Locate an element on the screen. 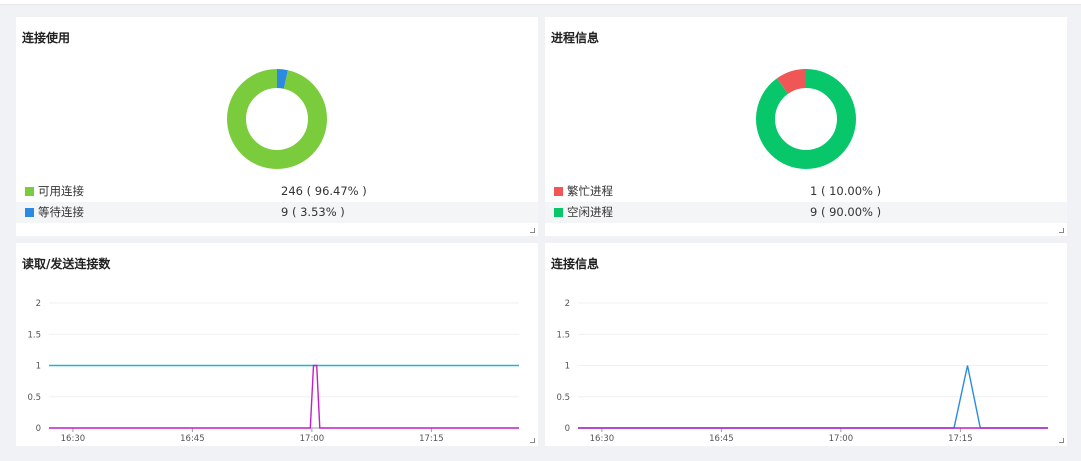 This screenshot has width=1081, height=461. legend-row-waiting: 等待连接 9 ( 3.53% ) is located at coordinates (277, 212).